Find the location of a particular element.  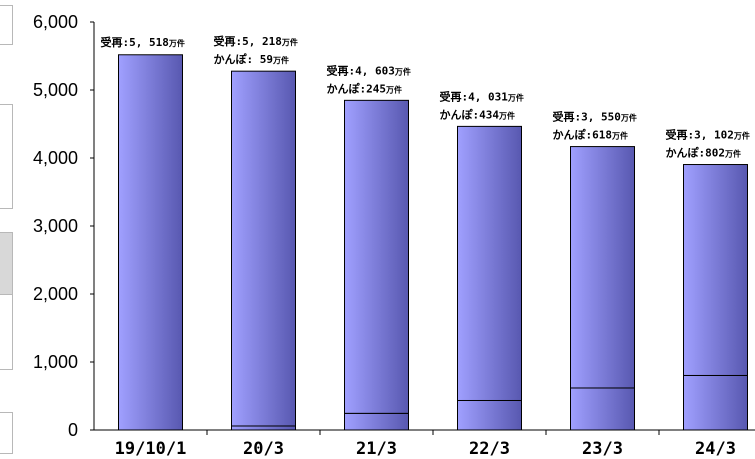

x-category-label: 20/3 is located at coordinates (263, 449).